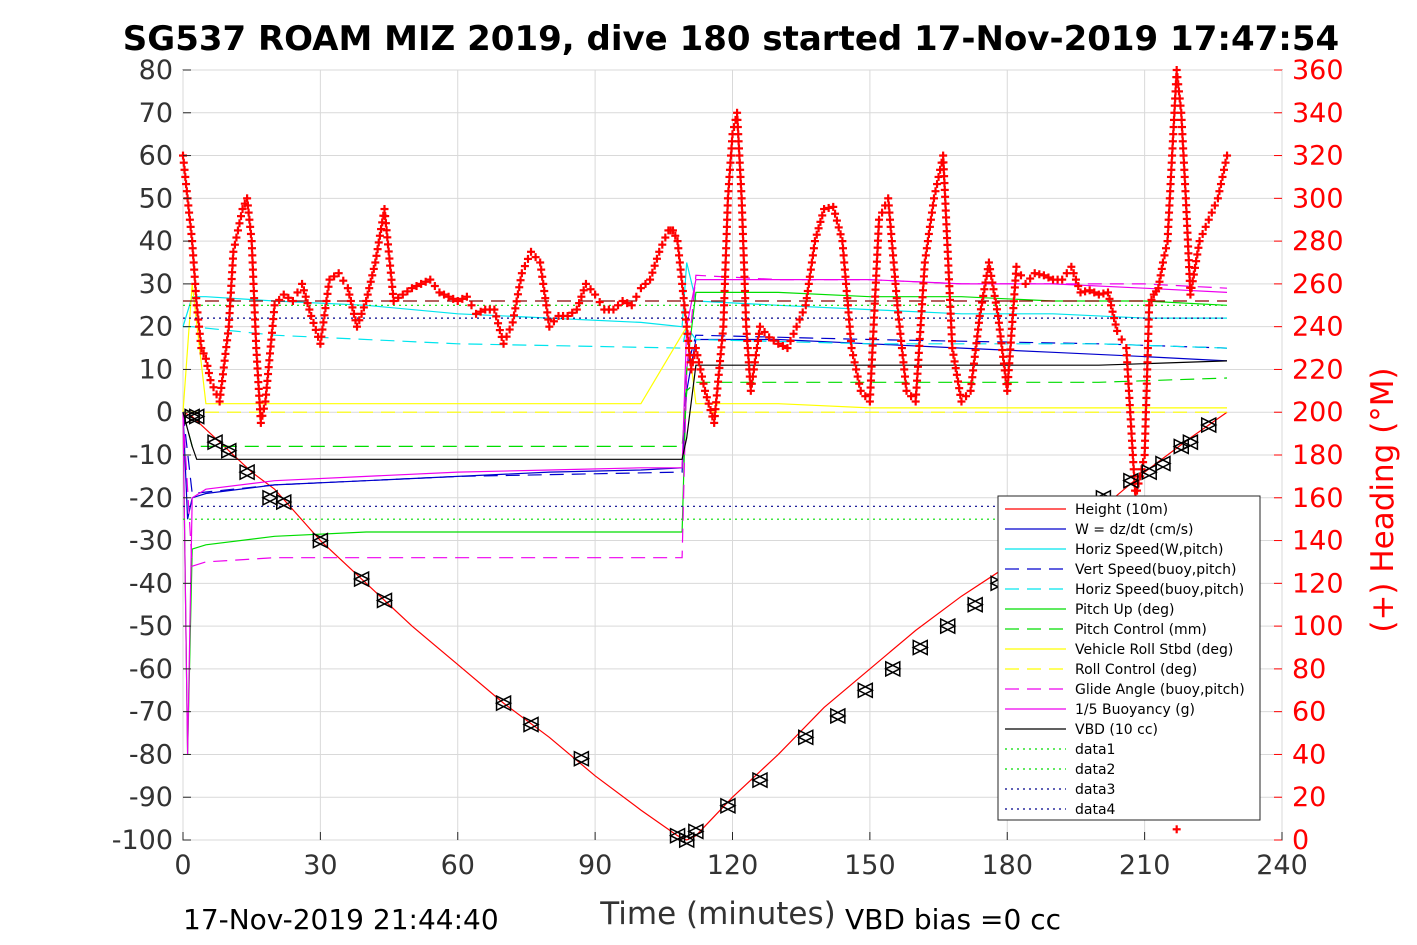 The height and width of the screenshot is (945, 1417). Describe the element at coordinates (1095, 750) in the screenshot. I see `legend-label-12: data1` at that location.